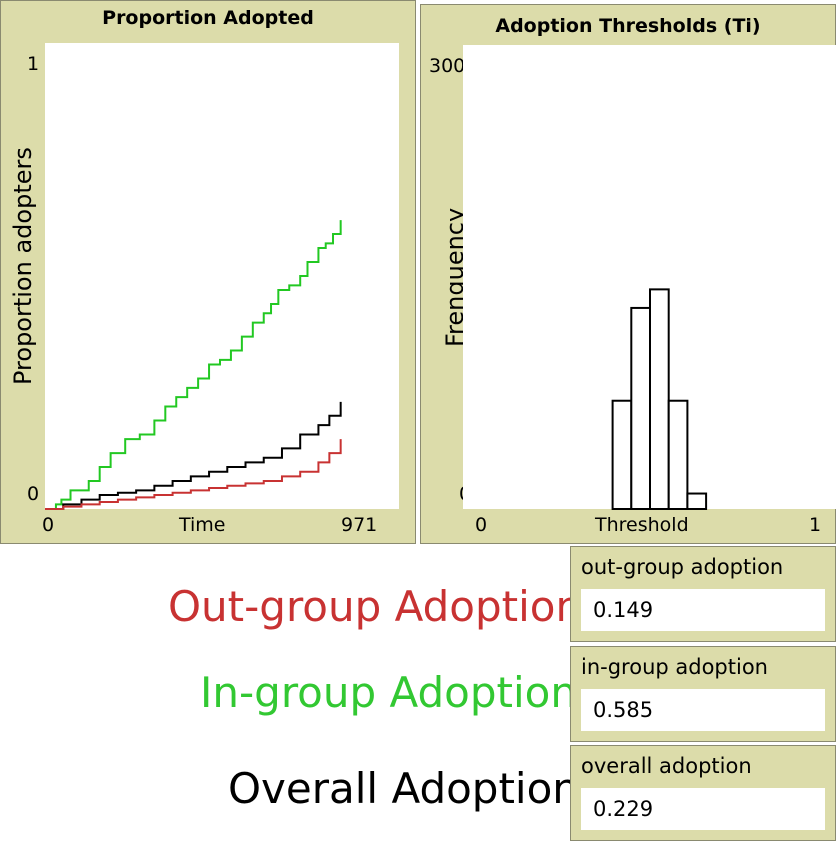 This screenshot has height=841, width=836. Describe the element at coordinates (208, 18) in the screenshot. I see `plot-title: Proportion Adopted` at that location.